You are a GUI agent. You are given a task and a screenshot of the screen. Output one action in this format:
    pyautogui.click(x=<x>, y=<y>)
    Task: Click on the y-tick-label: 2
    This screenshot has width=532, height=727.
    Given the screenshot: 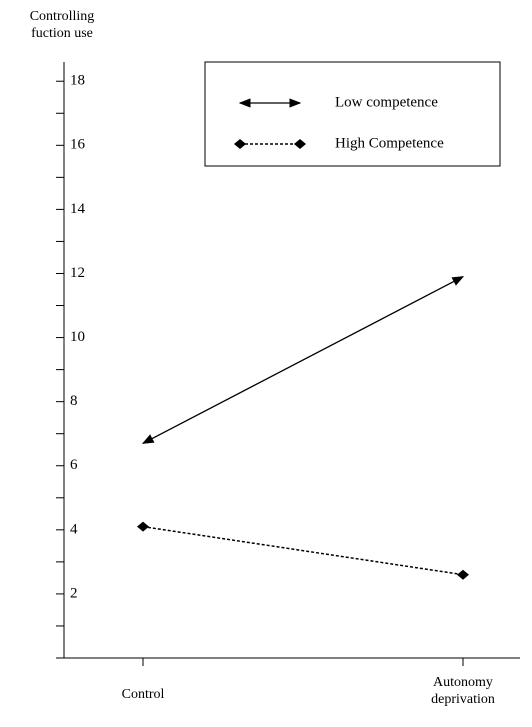 What is the action you would take?
    pyautogui.click(x=74, y=593)
    